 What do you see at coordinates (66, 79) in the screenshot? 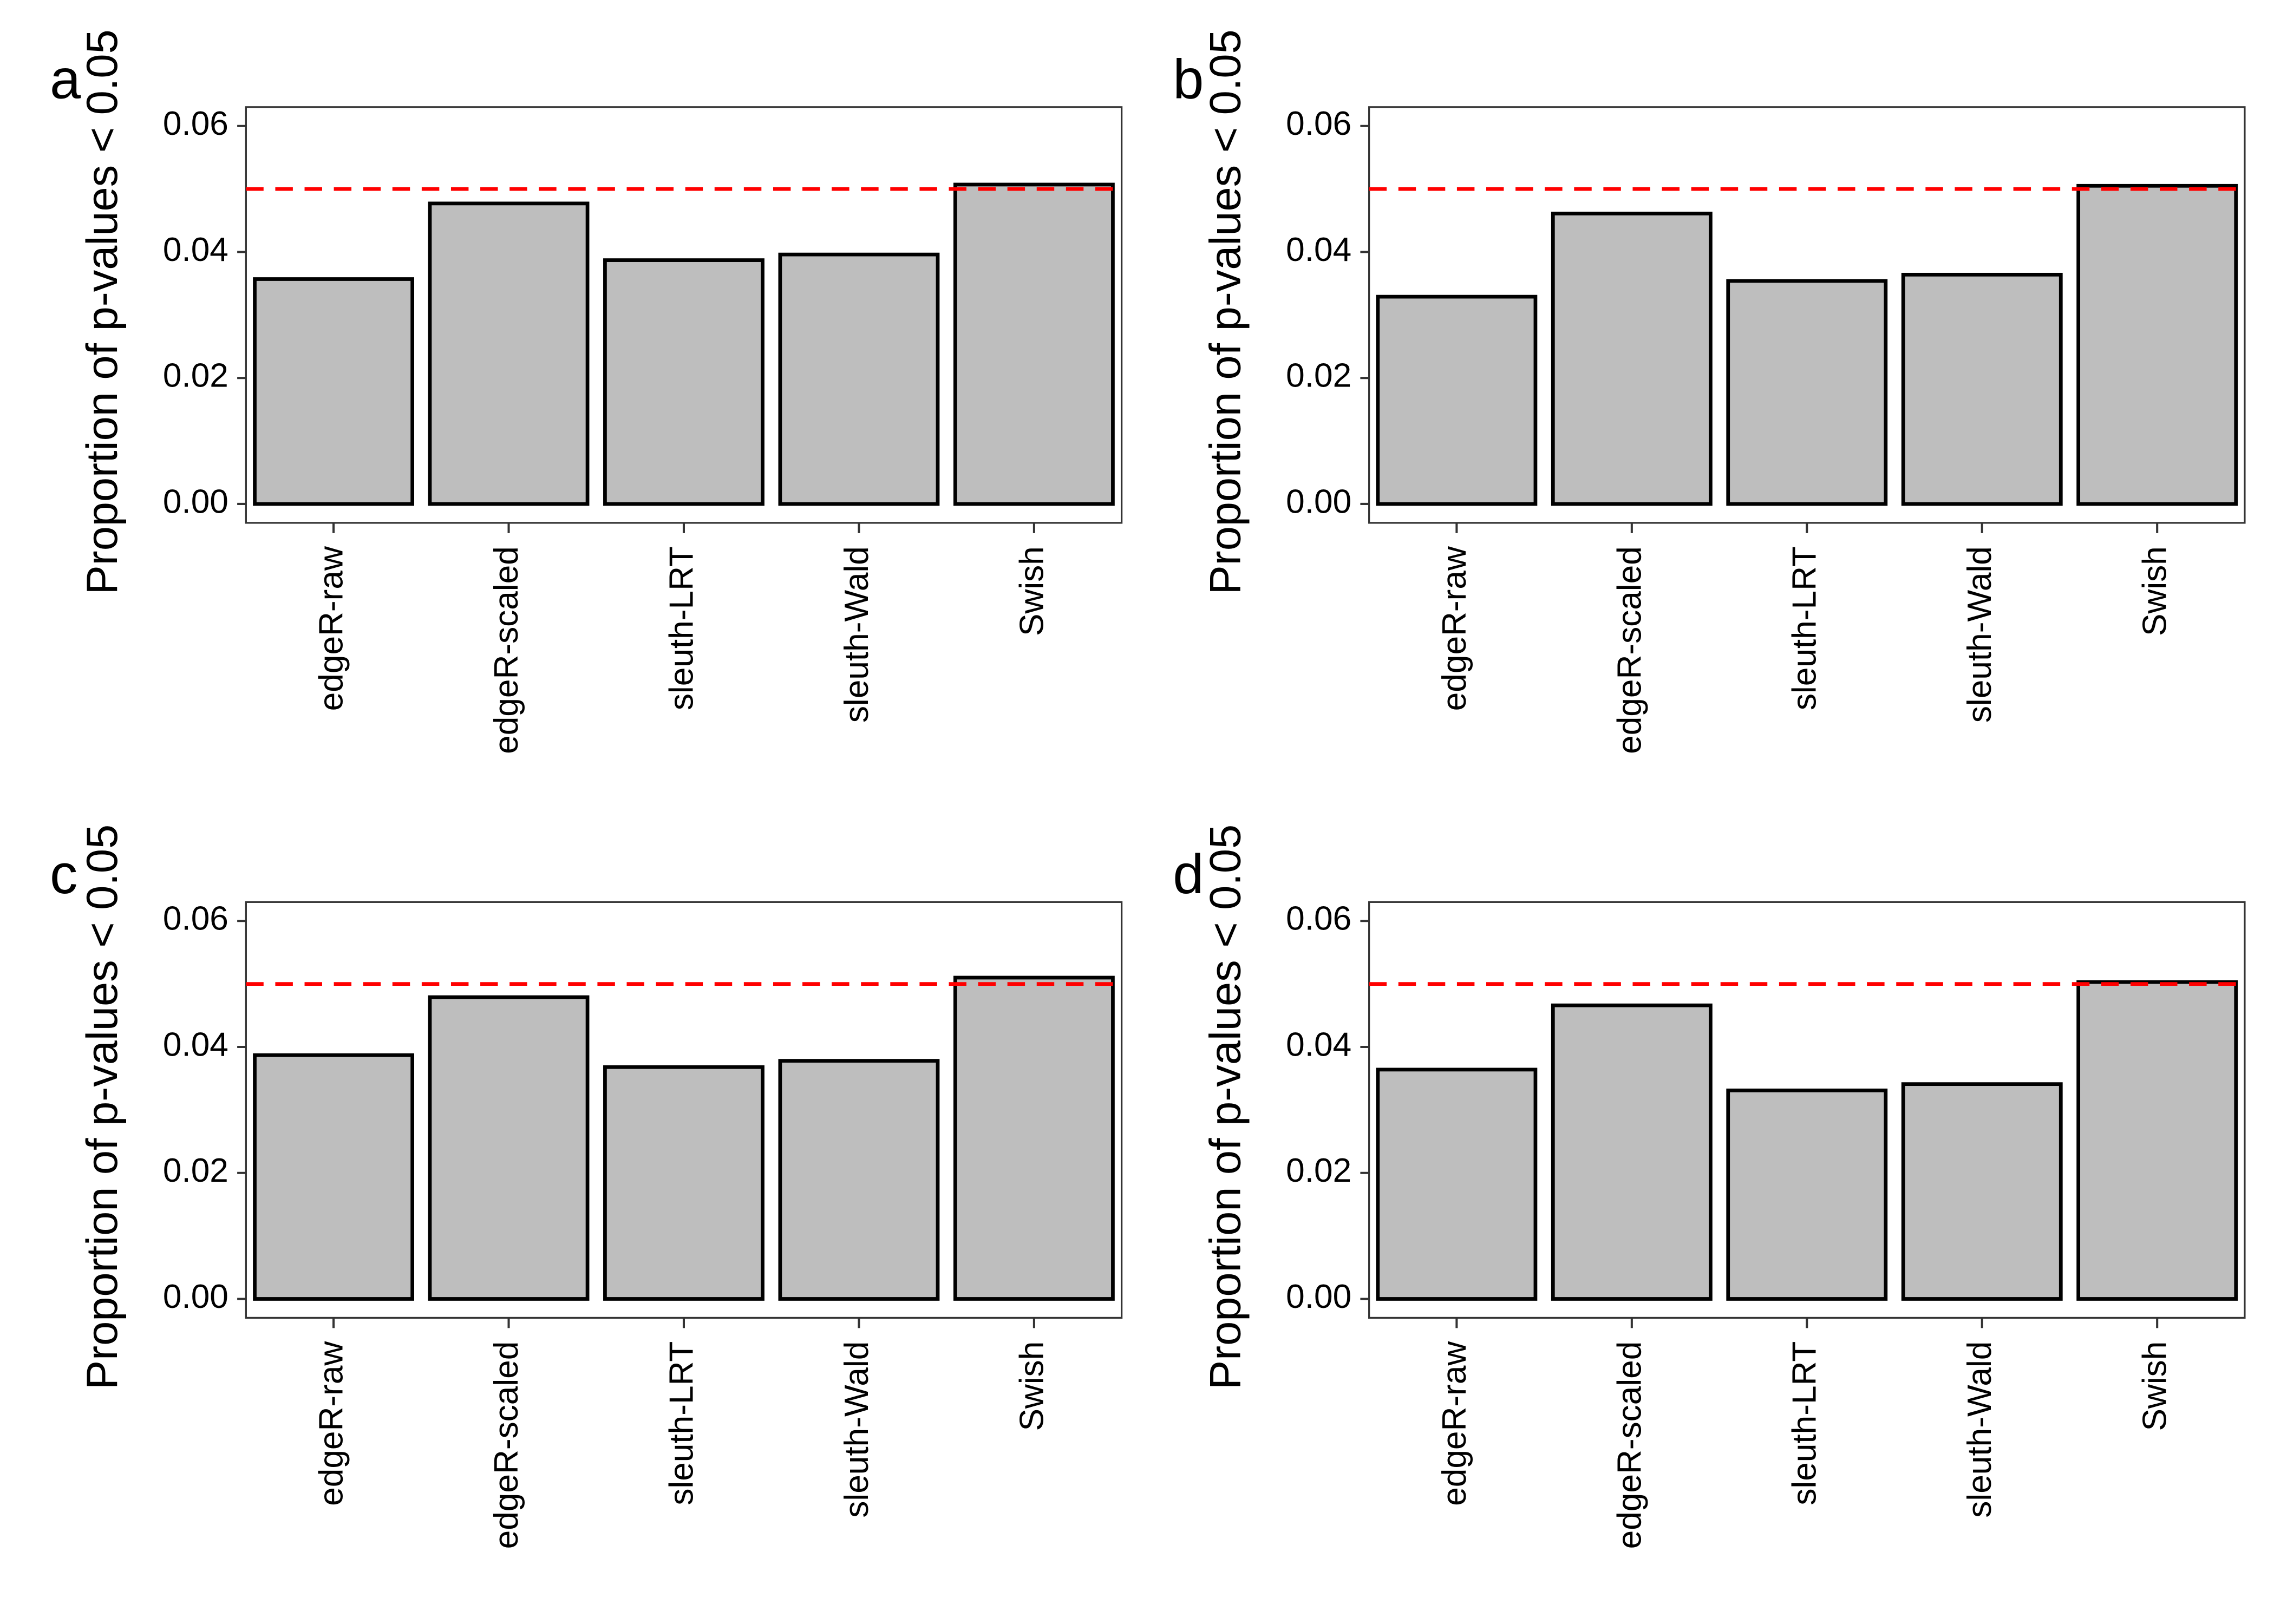
I see `panel-label: a` at bounding box center [66, 79].